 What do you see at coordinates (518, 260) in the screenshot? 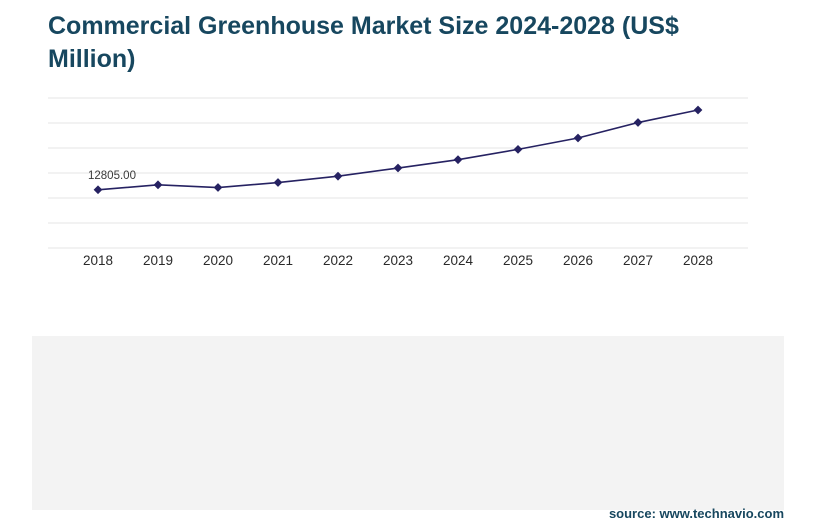
I see `svg-text: 2025` at bounding box center [518, 260].